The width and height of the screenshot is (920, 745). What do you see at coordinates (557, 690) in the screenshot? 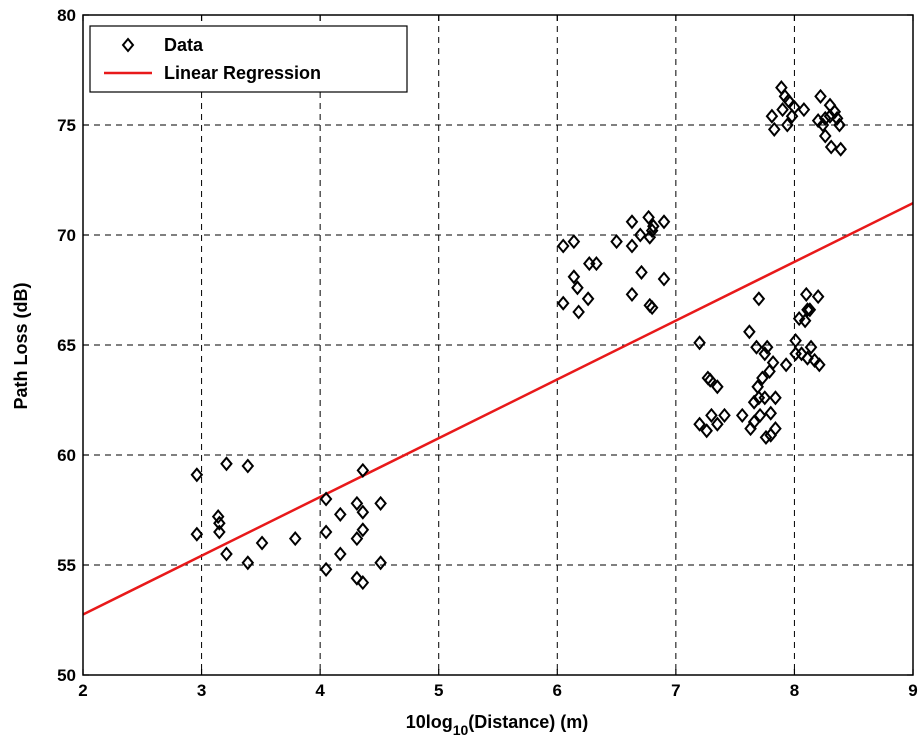
I see `x-tick-label-6: 6` at bounding box center [557, 690].